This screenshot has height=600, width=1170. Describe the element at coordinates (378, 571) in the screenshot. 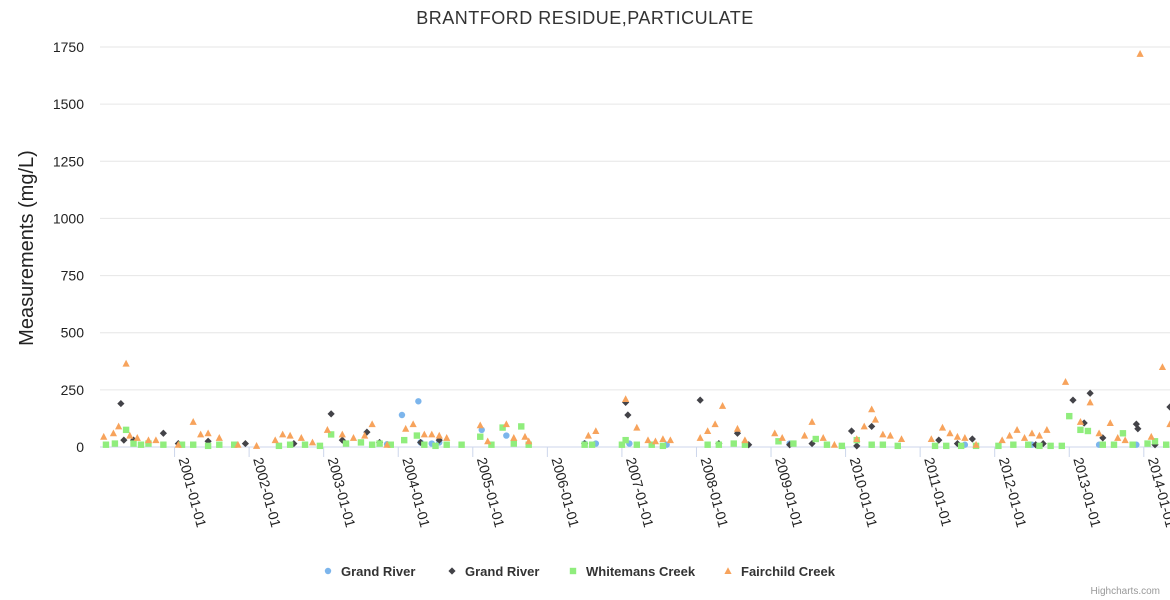

I see `legend-label: Grand River` at that location.